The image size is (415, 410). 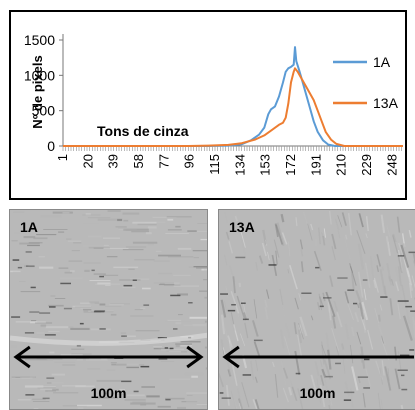 What do you see at coordinates (39, 40) in the screenshot?
I see `y-tick-label: 1500` at bounding box center [39, 40].